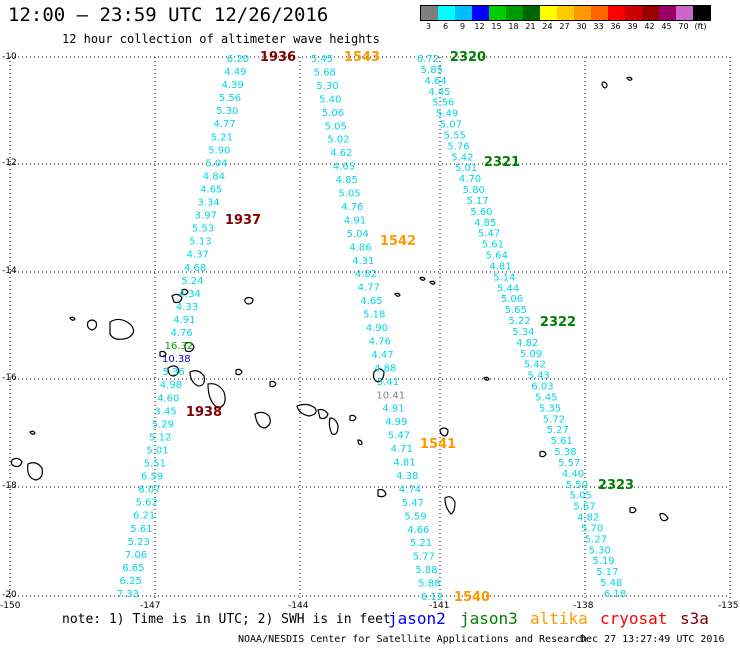 The height and width of the screenshot is (650, 740). Describe the element at coordinates (173, 372) in the screenshot. I see `wave-height-value: 5.36` at that location.